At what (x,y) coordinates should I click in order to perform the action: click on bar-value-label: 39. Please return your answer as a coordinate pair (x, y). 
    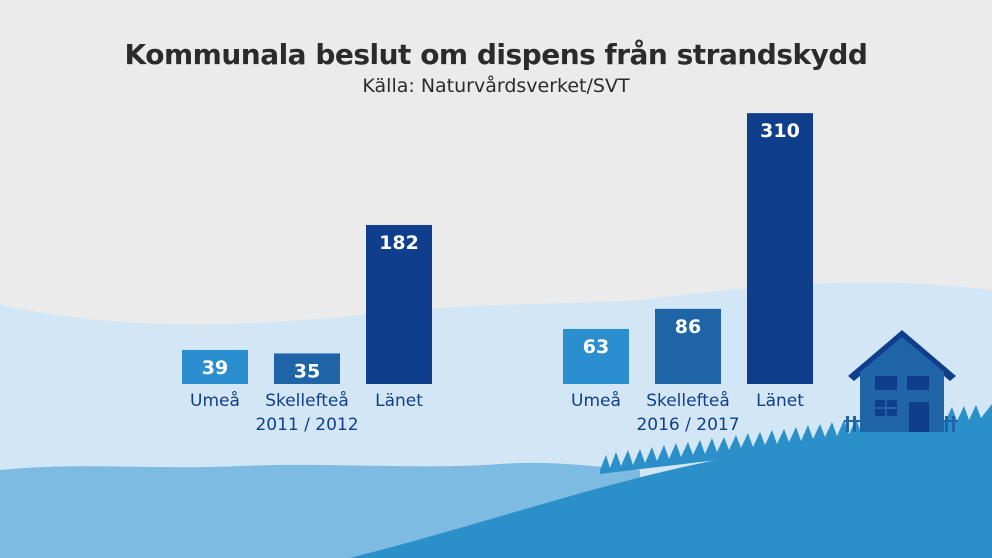
    Looking at the image, I should click on (215, 368).